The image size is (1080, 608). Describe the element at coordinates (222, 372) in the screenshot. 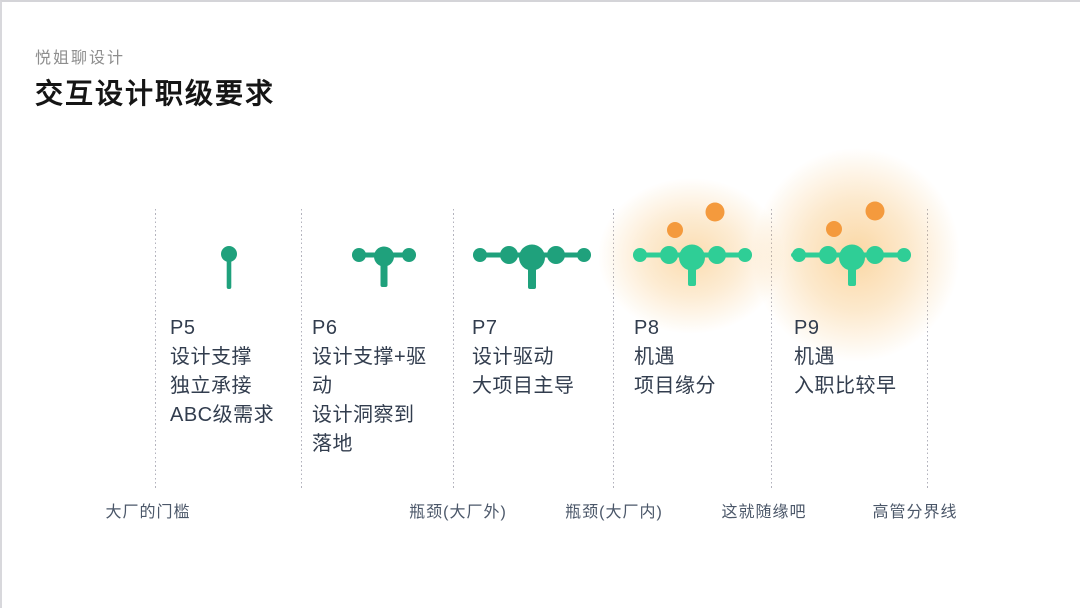

I see `level-text-p5: P5 设计支撑 独立承接 ABC级需求` at that location.